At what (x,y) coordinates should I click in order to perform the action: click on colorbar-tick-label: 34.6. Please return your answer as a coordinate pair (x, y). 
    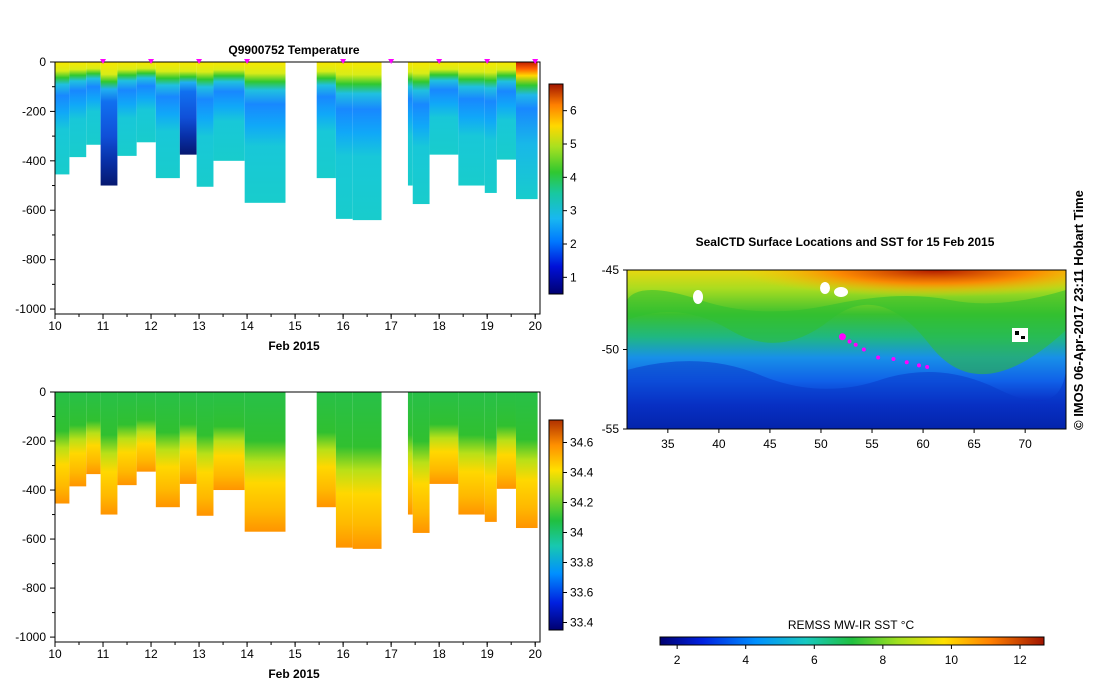
    Looking at the image, I should click on (582, 443).